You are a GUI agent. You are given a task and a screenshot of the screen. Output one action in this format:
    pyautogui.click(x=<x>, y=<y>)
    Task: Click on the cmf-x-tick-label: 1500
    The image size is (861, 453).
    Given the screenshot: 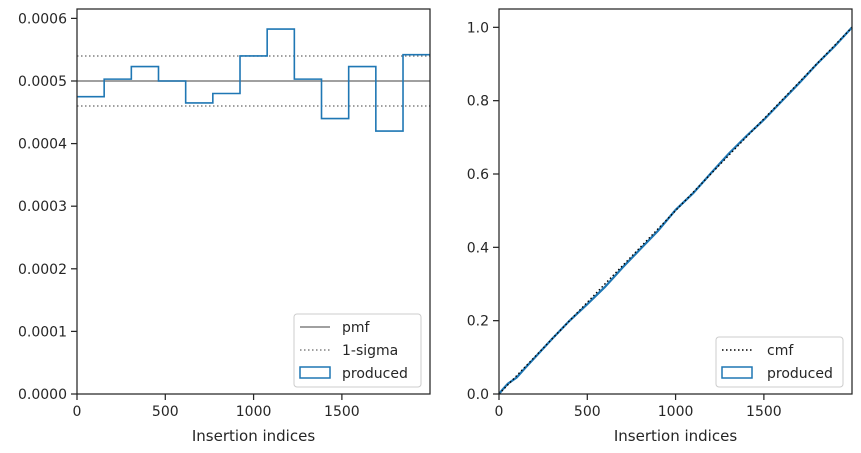 What is the action you would take?
    pyautogui.click(x=764, y=412)
    